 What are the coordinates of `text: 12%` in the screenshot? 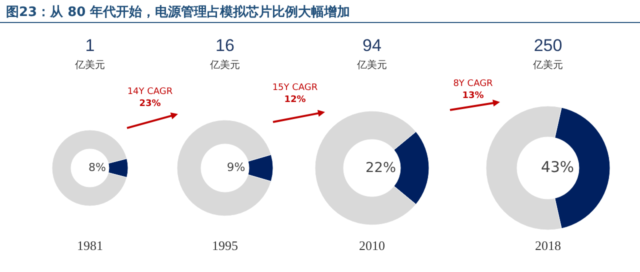 It's located at (295, 100).